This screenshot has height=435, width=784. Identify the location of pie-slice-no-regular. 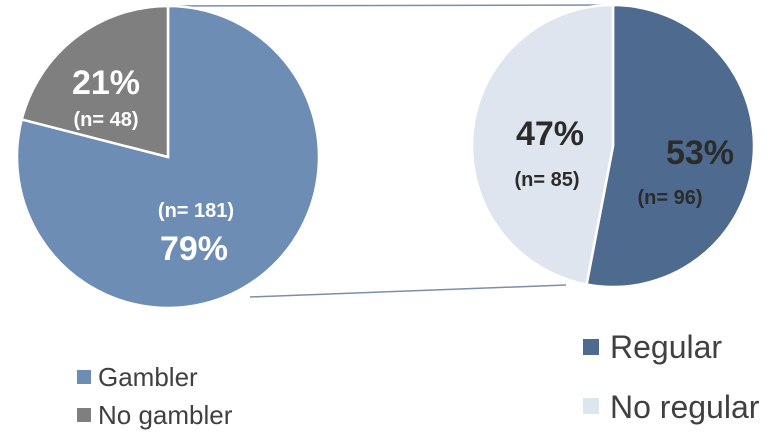
(542, 144).